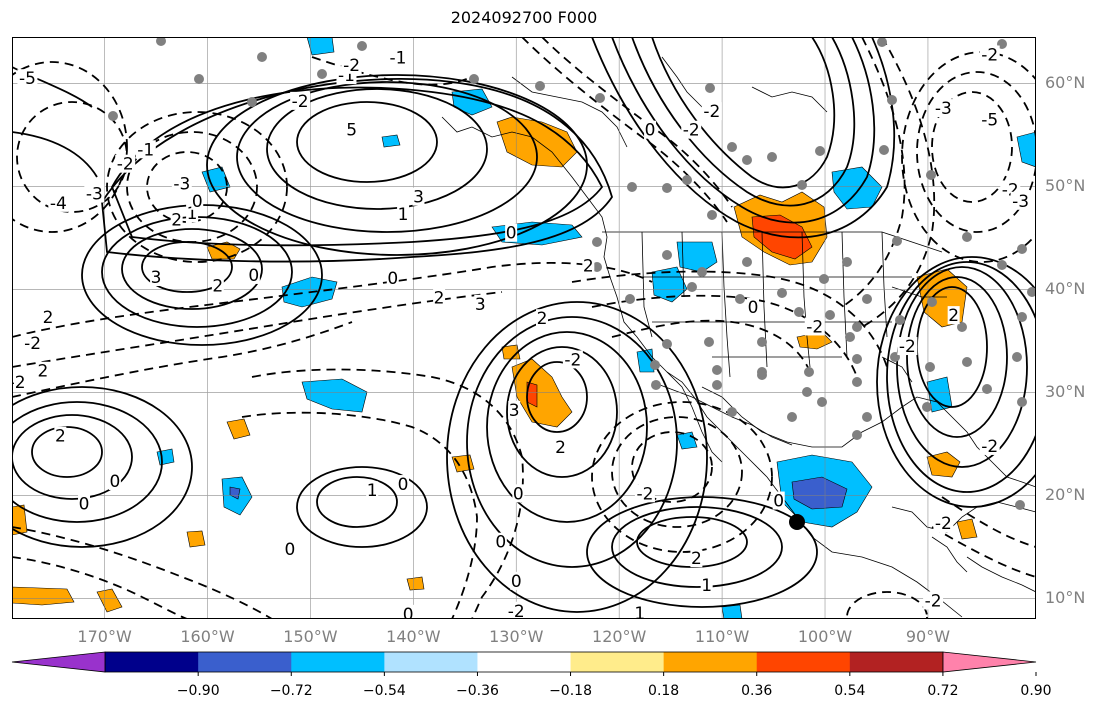  Describe the element at coordinates (1065, 186) in the screenshot. I see `latitude-label: 50°N` at that location.